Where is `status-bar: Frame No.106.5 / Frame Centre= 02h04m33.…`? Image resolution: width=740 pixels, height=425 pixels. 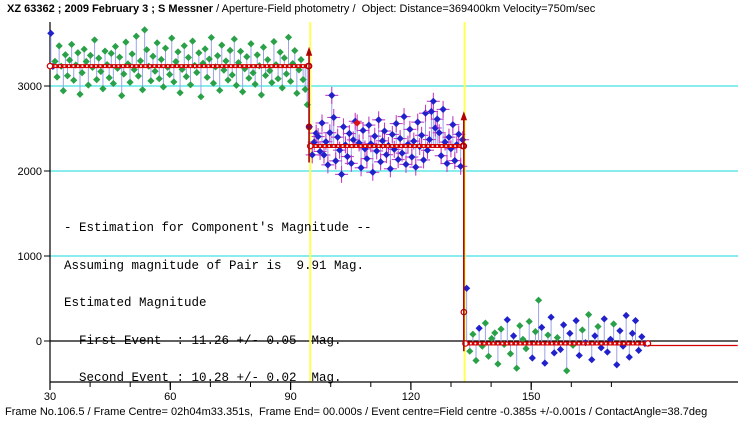 status-bar: Frame No.106.5 / Frame Centre= 02h04m33.… is located at coordinates (356, 412).